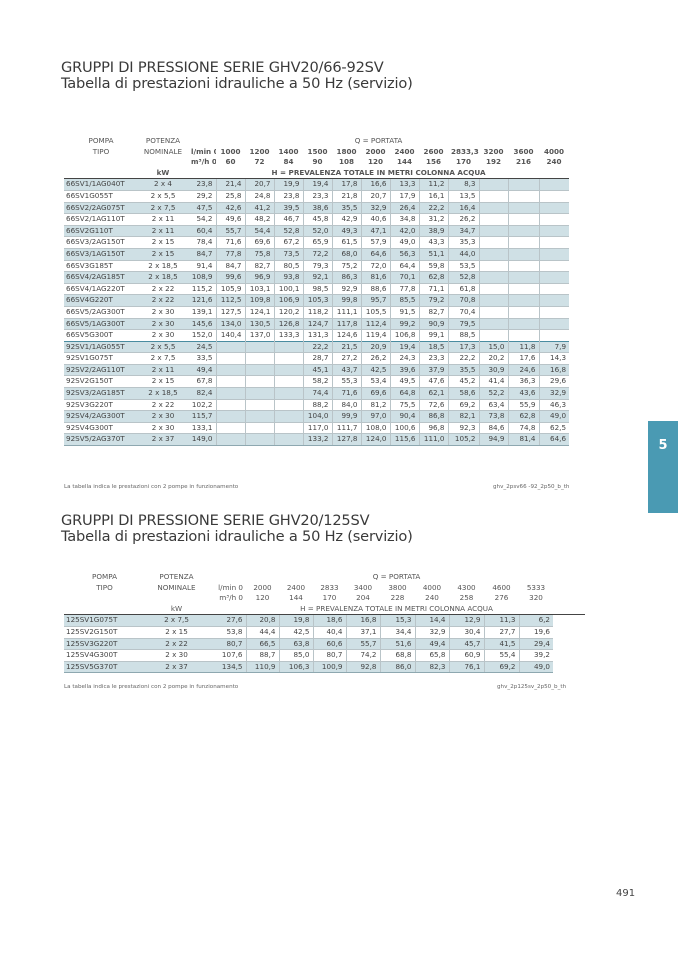 The image size is (678, 959). What do you see at coordinates (215, 520) in the screenshot?
I see `section2-title: GRUPPI DI PRESSIONE SERIE GHV20/125SV` at bounding box center [215, 520].